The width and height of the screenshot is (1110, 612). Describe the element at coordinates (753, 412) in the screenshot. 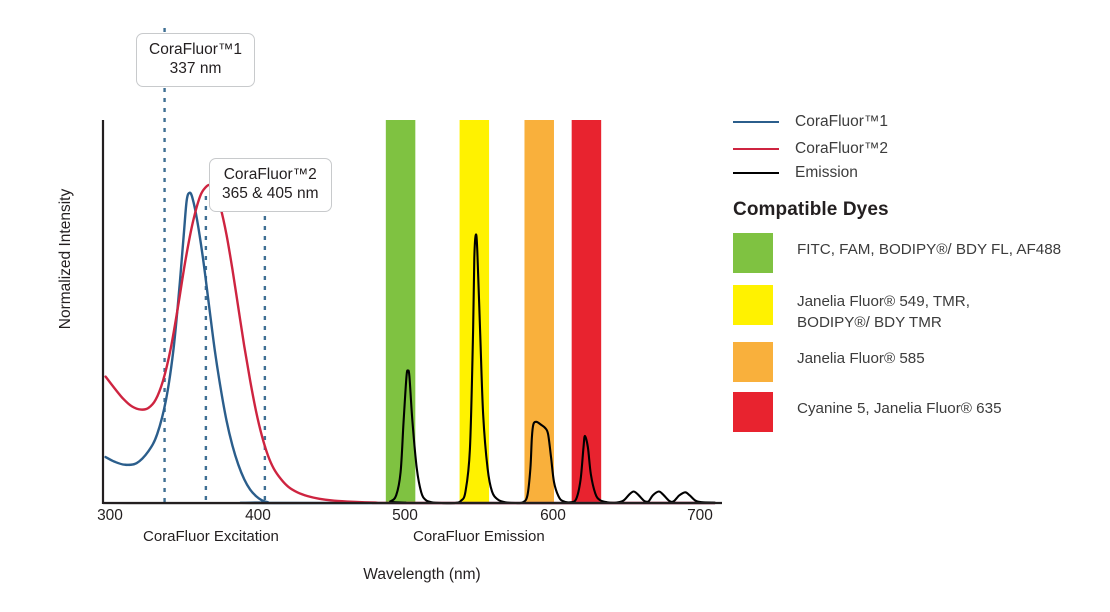

I see `dye-color-swatch-red` at that location.